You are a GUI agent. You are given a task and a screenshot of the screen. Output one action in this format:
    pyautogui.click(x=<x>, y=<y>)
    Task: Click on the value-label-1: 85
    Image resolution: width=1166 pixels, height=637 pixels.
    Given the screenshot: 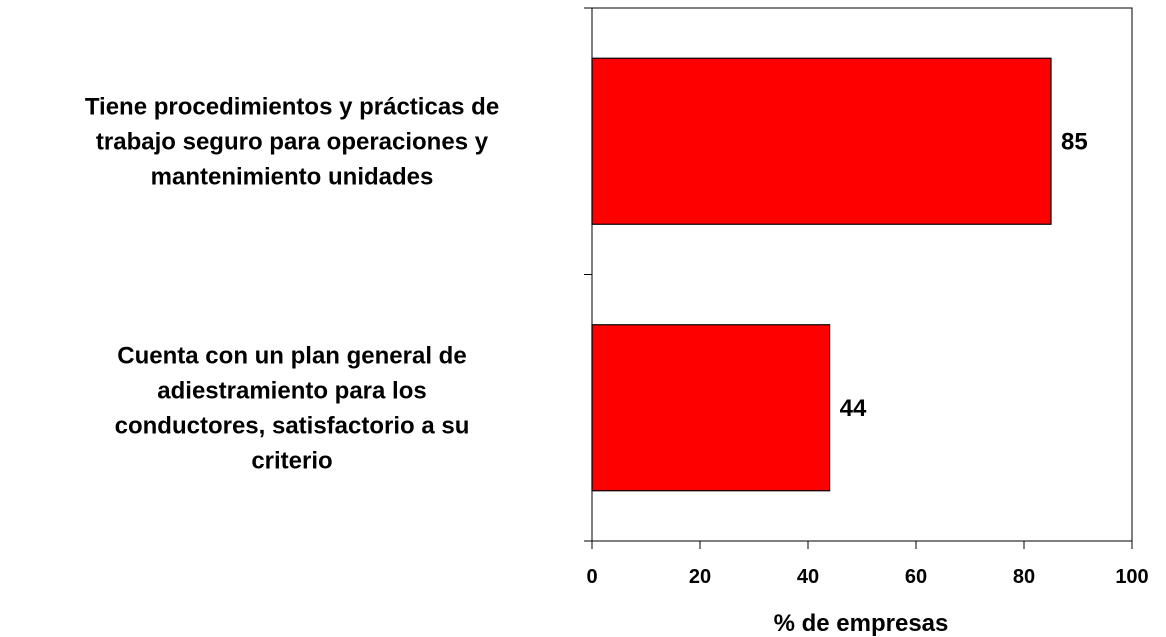 What is the action you would take?
    pyautogui.click(x=1074, y=141)
    